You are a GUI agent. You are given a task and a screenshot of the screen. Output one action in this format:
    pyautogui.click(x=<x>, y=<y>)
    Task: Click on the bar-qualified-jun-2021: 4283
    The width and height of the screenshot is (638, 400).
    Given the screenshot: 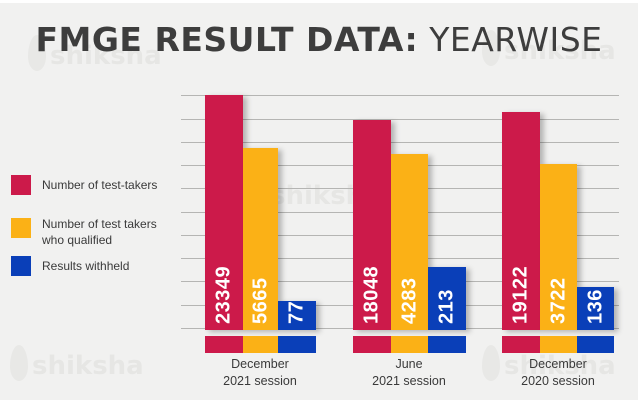 What is the action you would take?
    pyautogui.click(x=409, y=242)
    